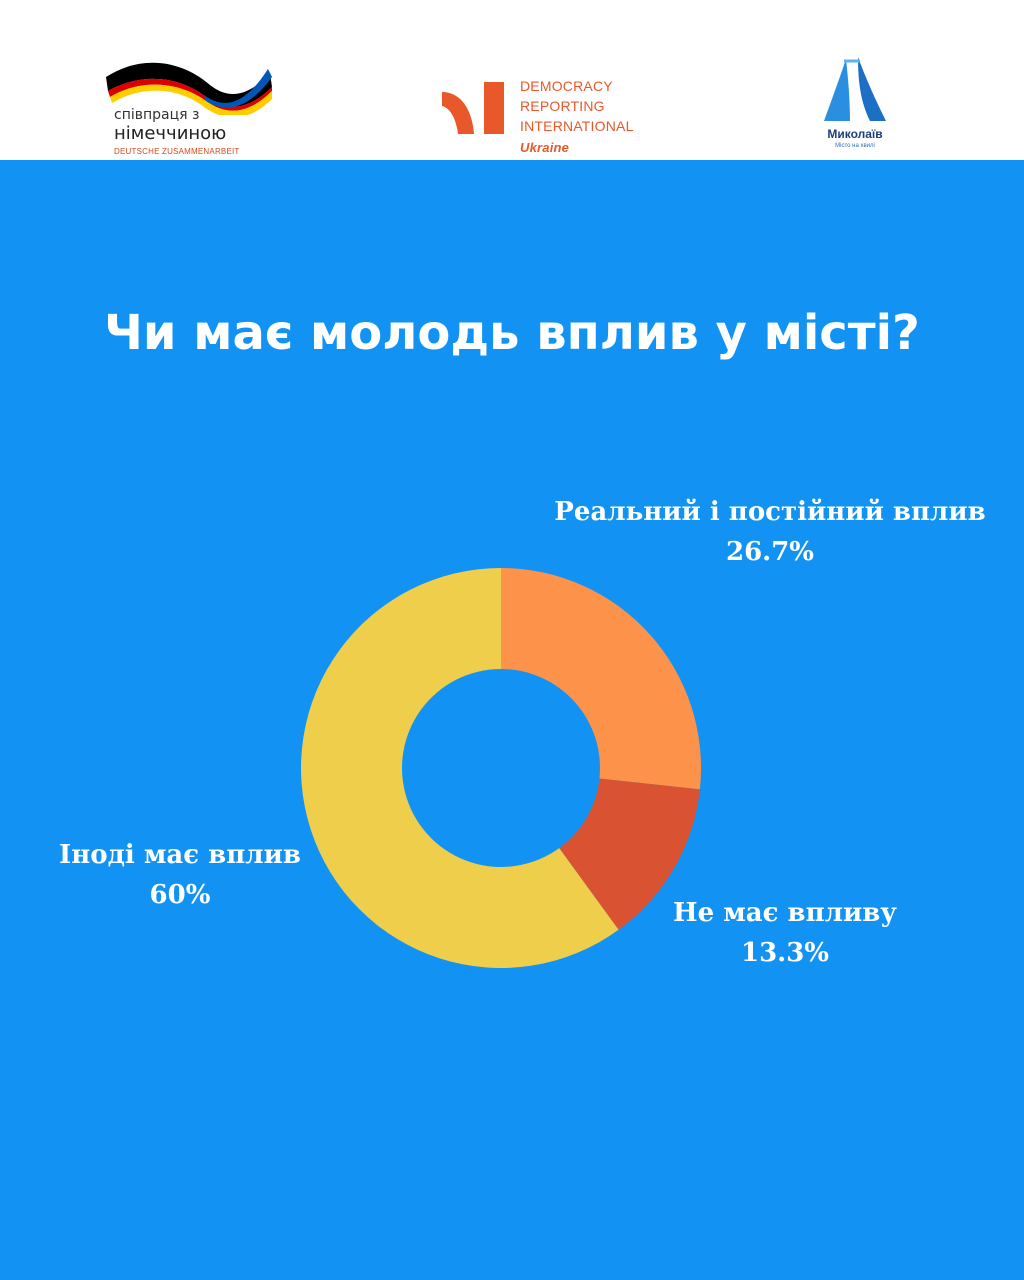 The width and height of the screenshot is (1024, 1280). Describe the element at coordinates (562, 106) in the screenshot. I see `logo-dri-line2: REPORTING` at that location.